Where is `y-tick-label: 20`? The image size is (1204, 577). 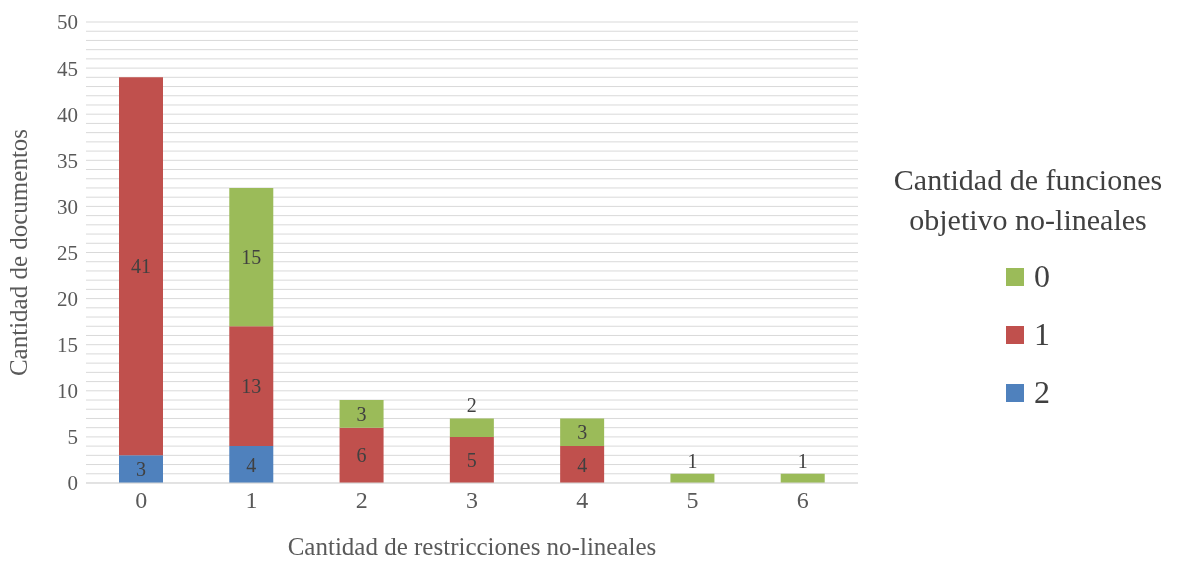 y-tick-label: 20 is located at coordinates (67, 299).